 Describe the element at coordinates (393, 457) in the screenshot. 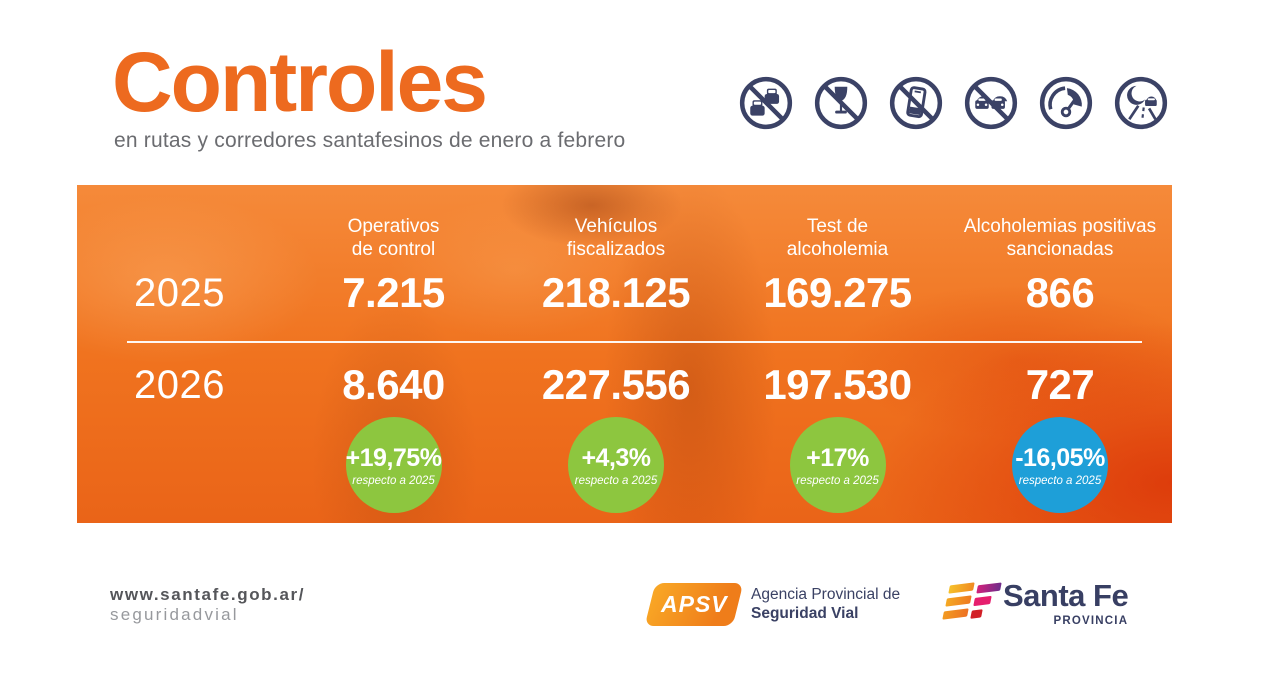

I see `change-value: +19,75%` at that location.